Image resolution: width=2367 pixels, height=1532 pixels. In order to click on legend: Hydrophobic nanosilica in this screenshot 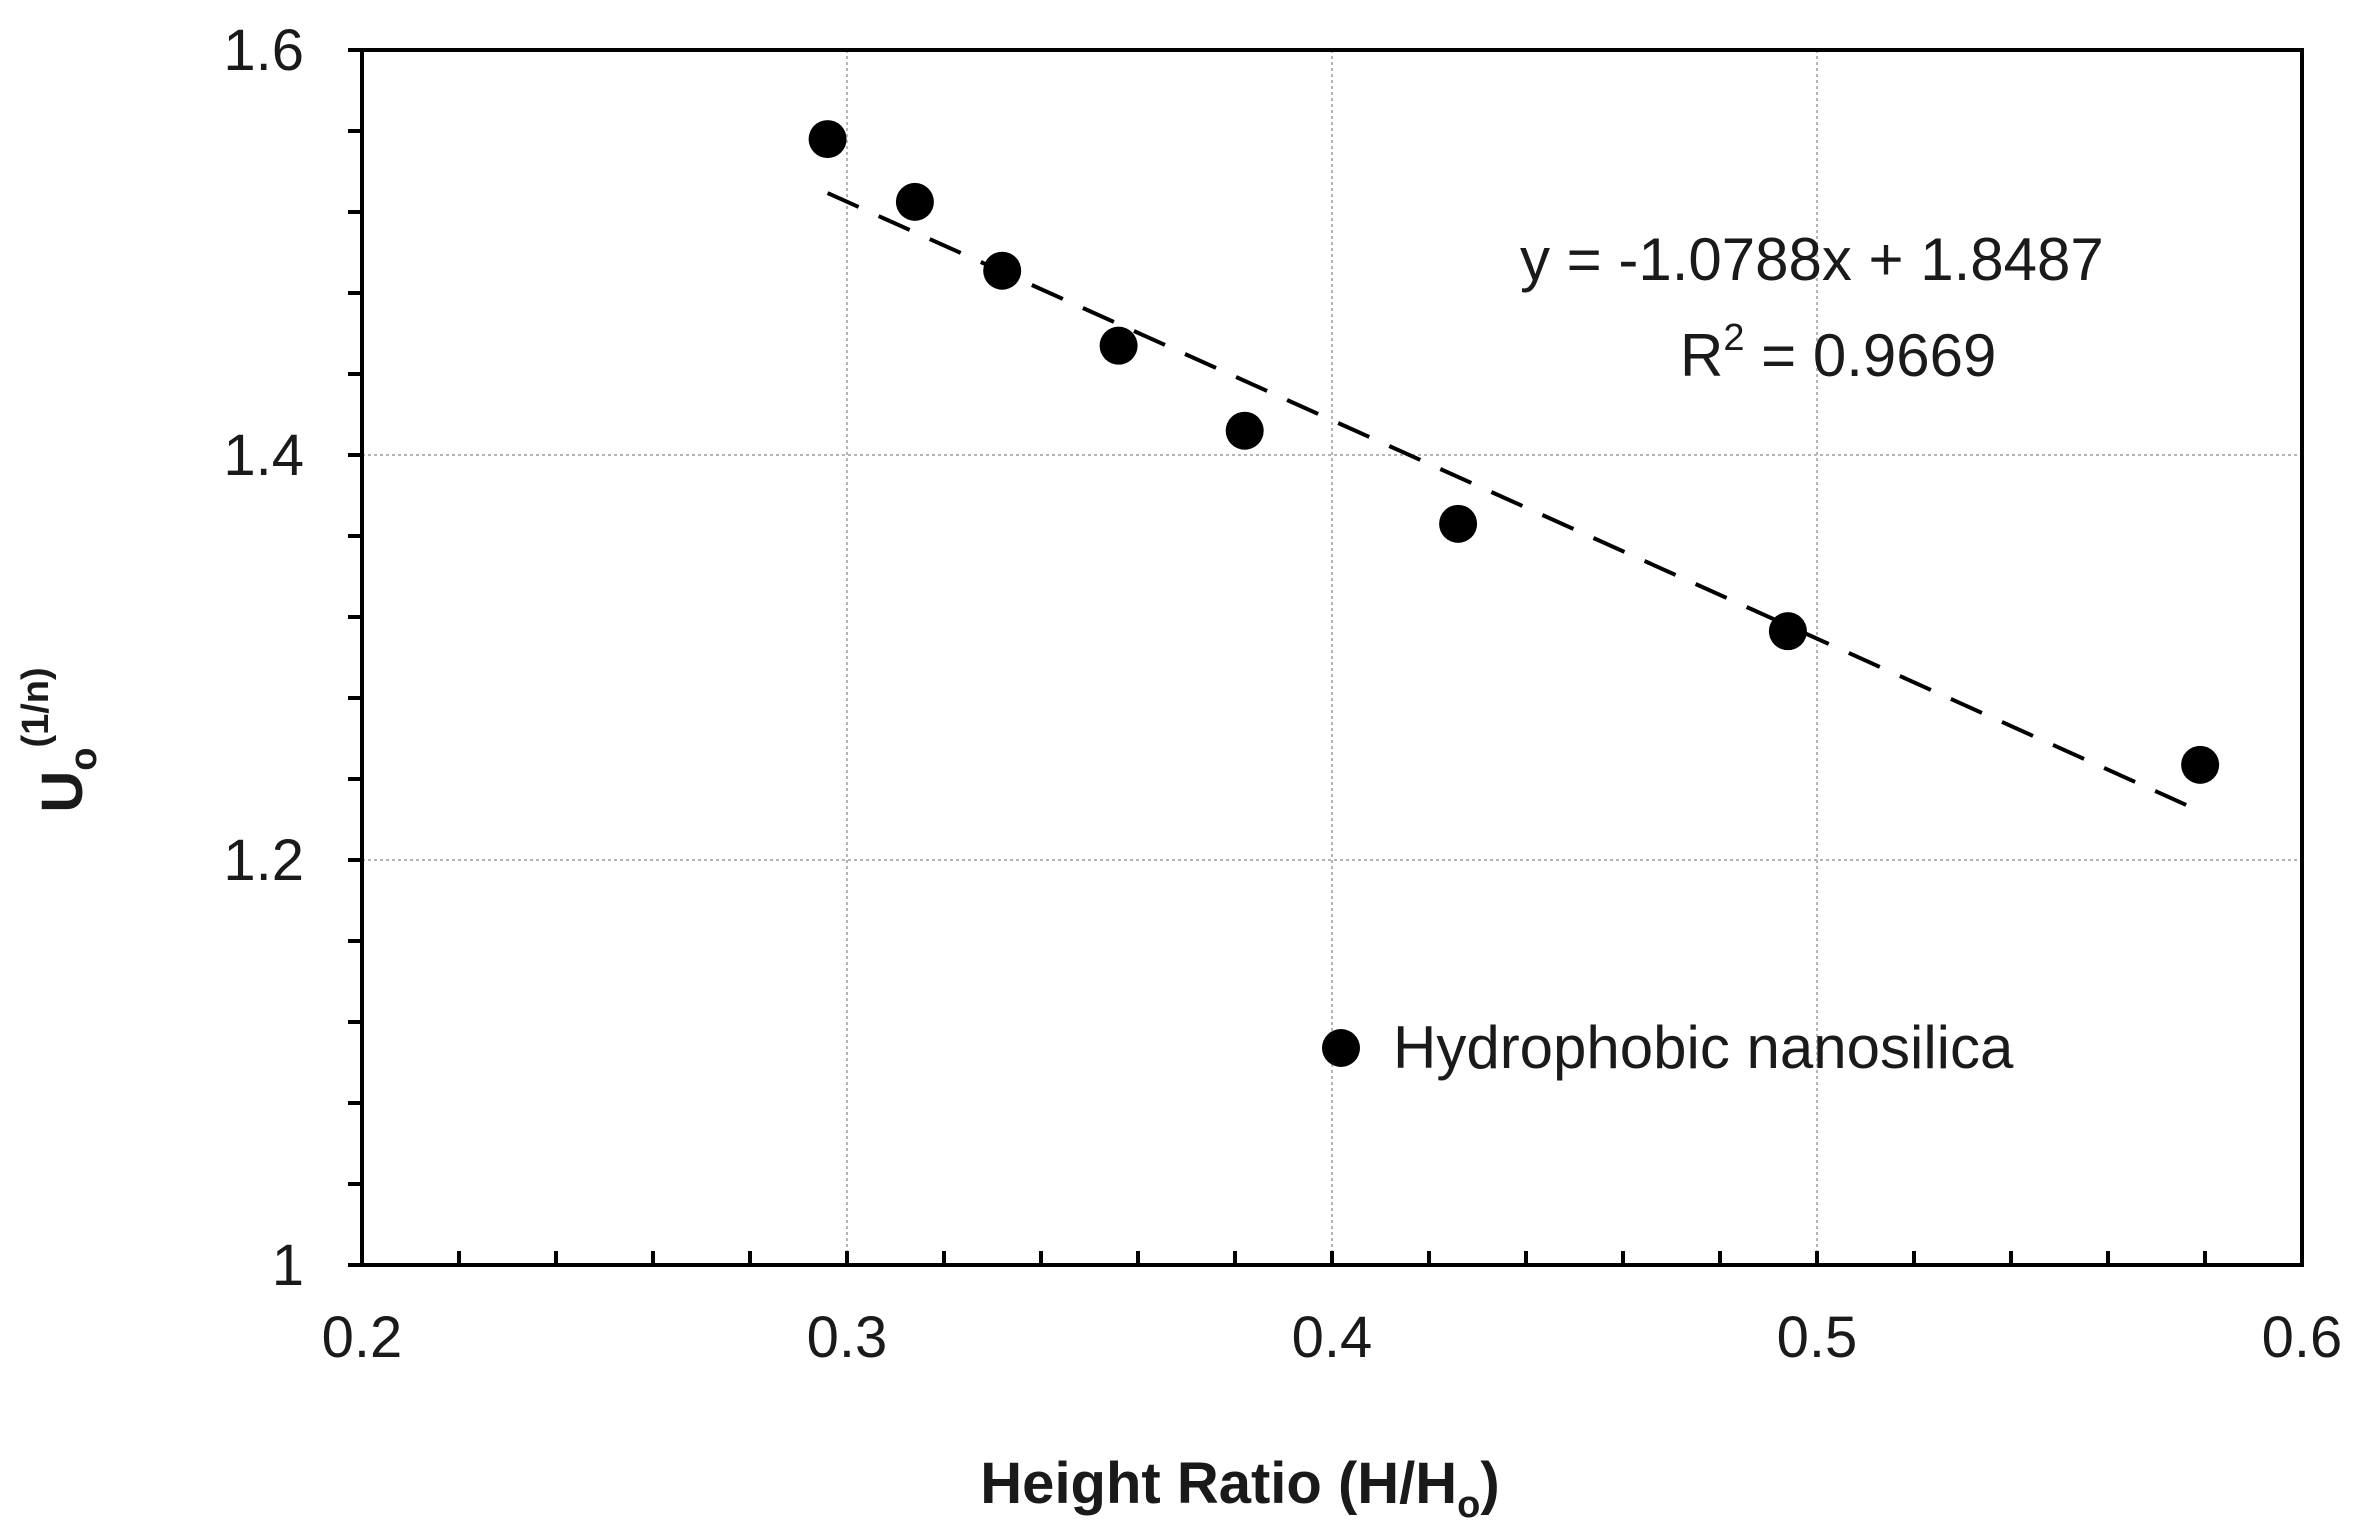, I will do `click(1668, 1047)`.